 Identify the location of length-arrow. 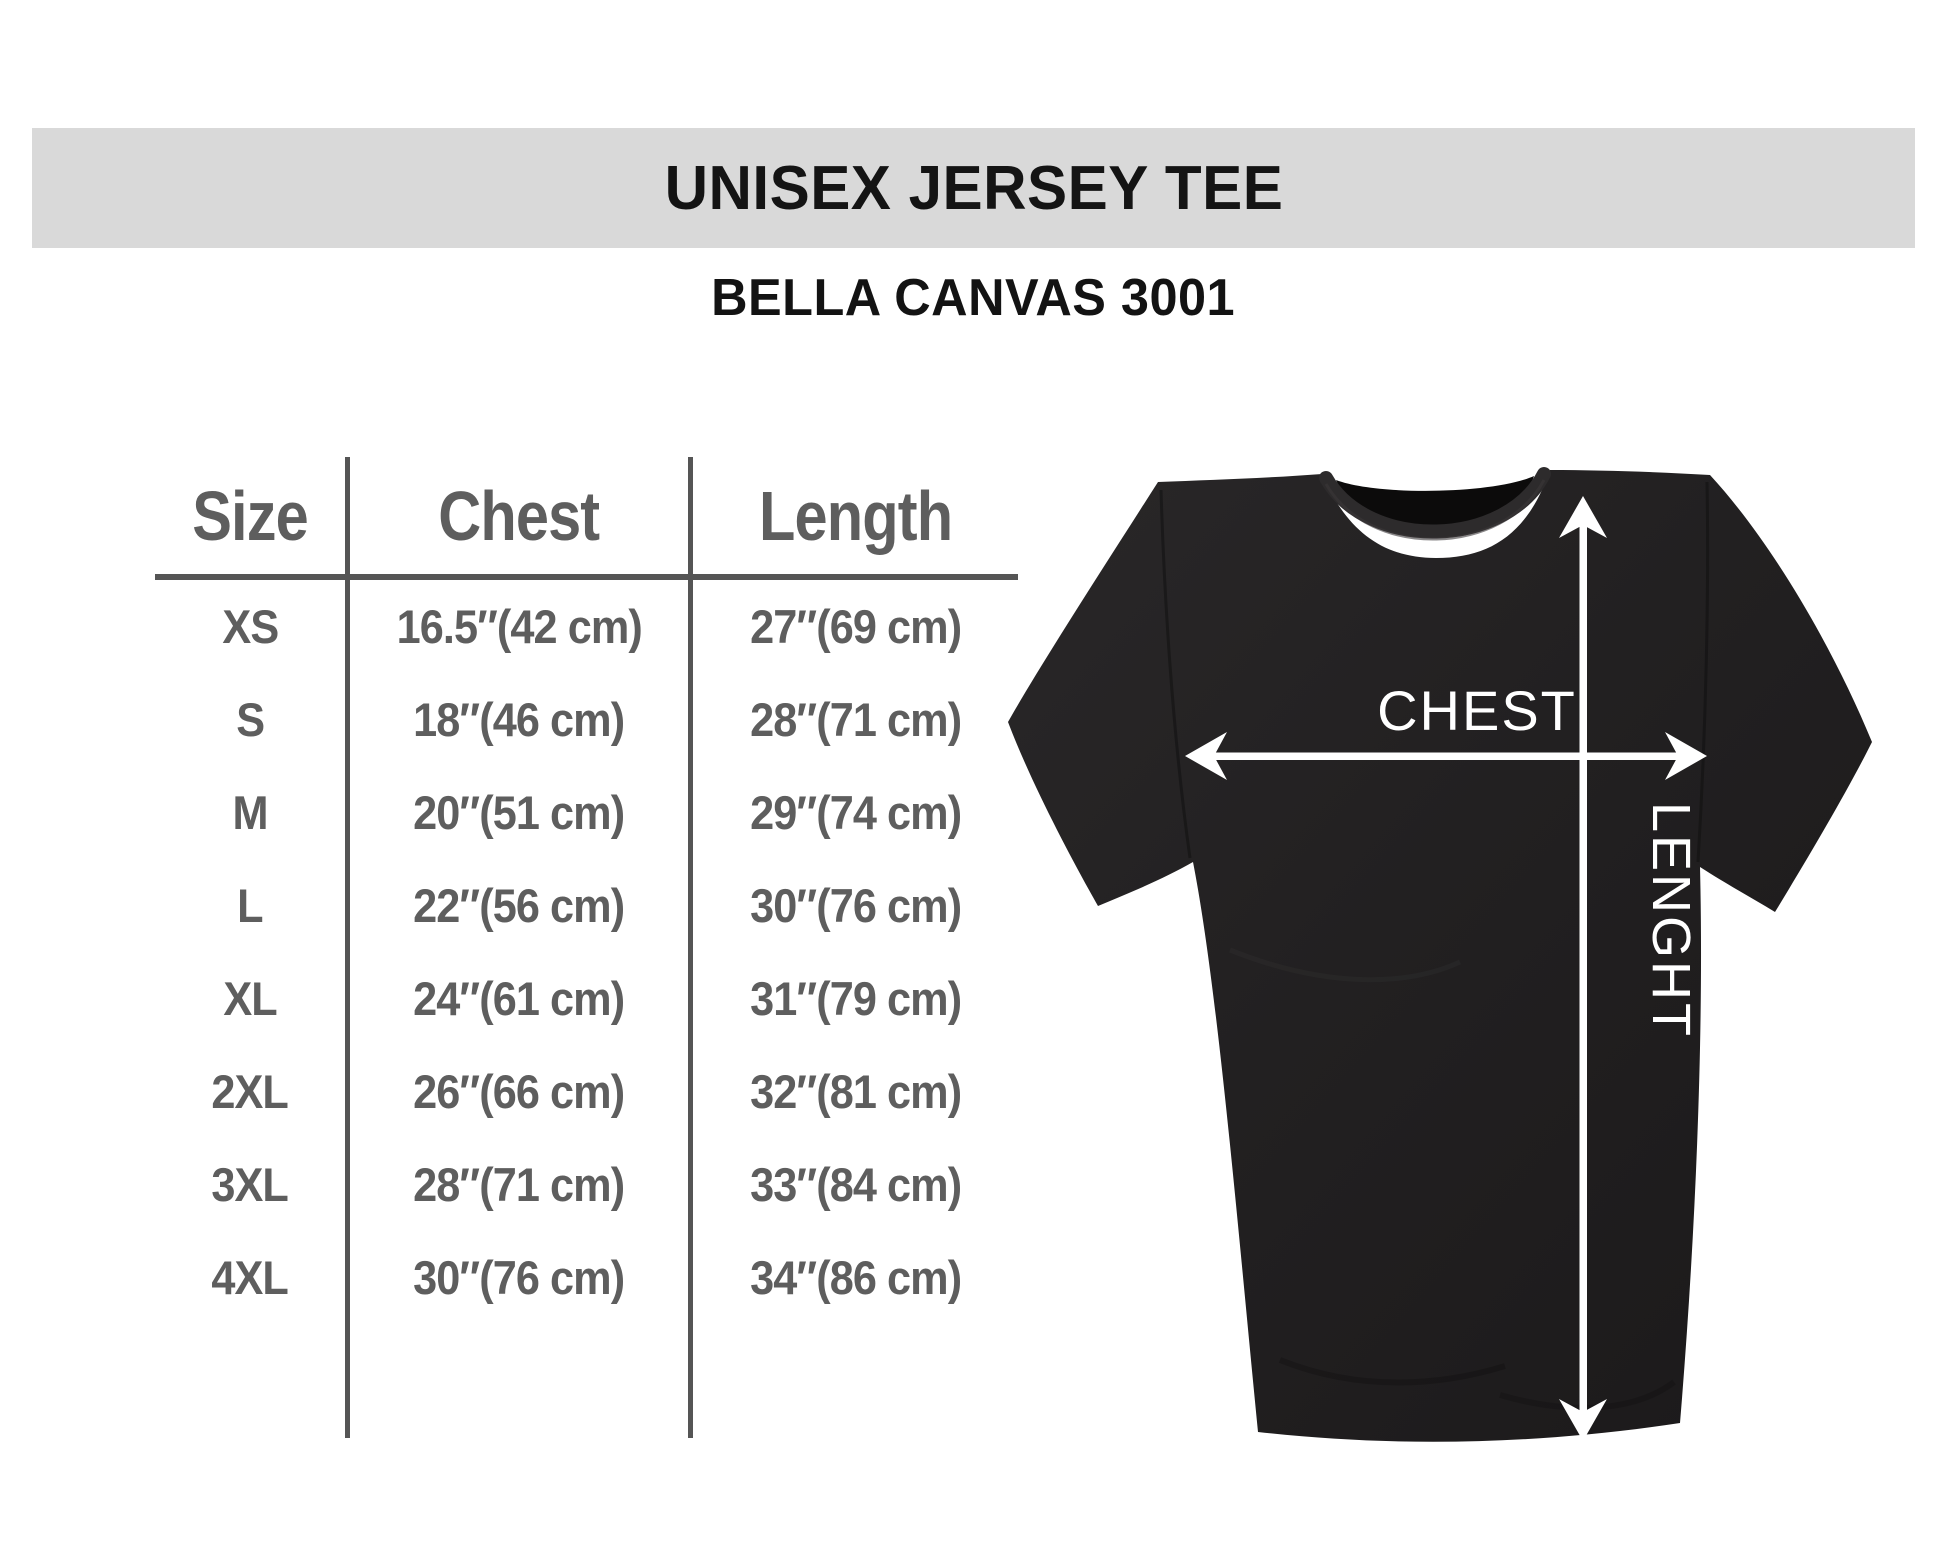
(1583, 968).